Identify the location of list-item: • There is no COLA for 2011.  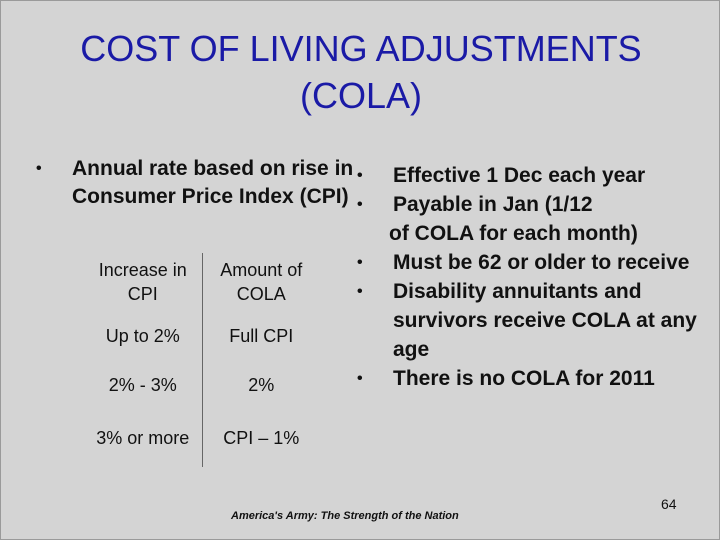
(533, 378).